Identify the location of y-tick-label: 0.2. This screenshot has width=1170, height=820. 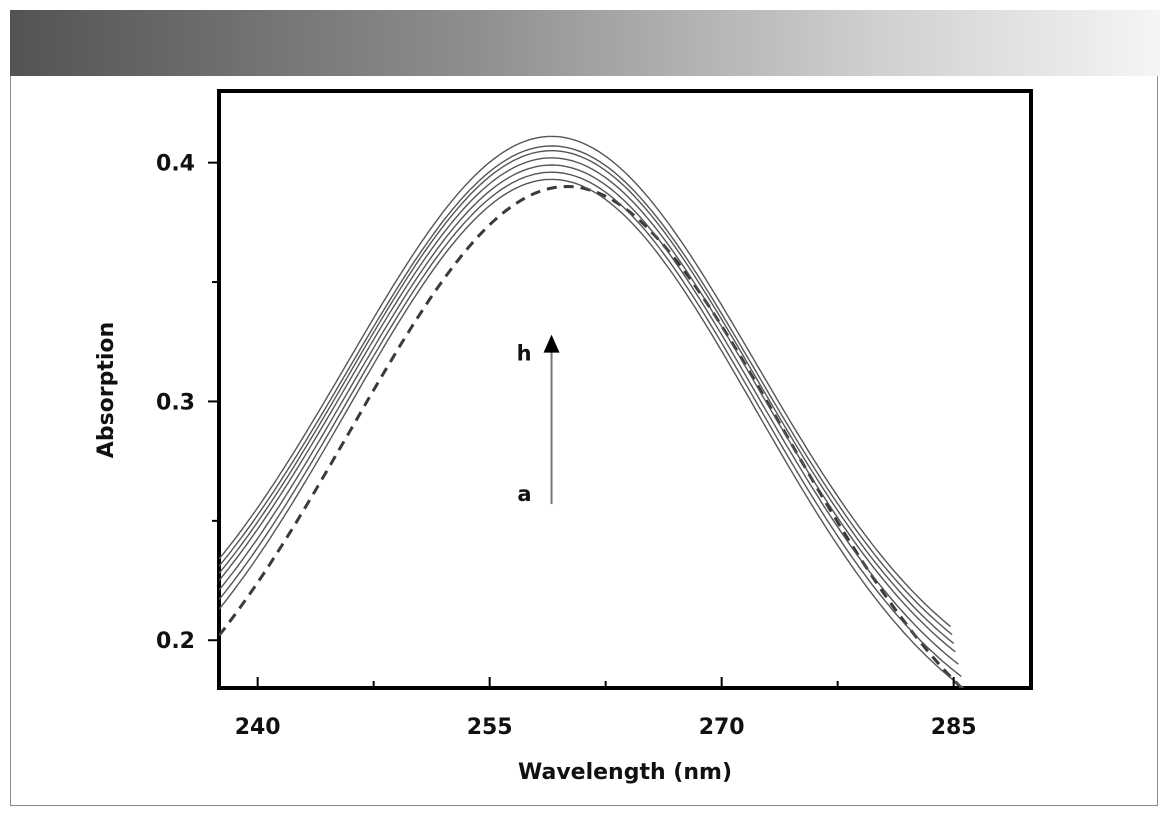
(175, 641).